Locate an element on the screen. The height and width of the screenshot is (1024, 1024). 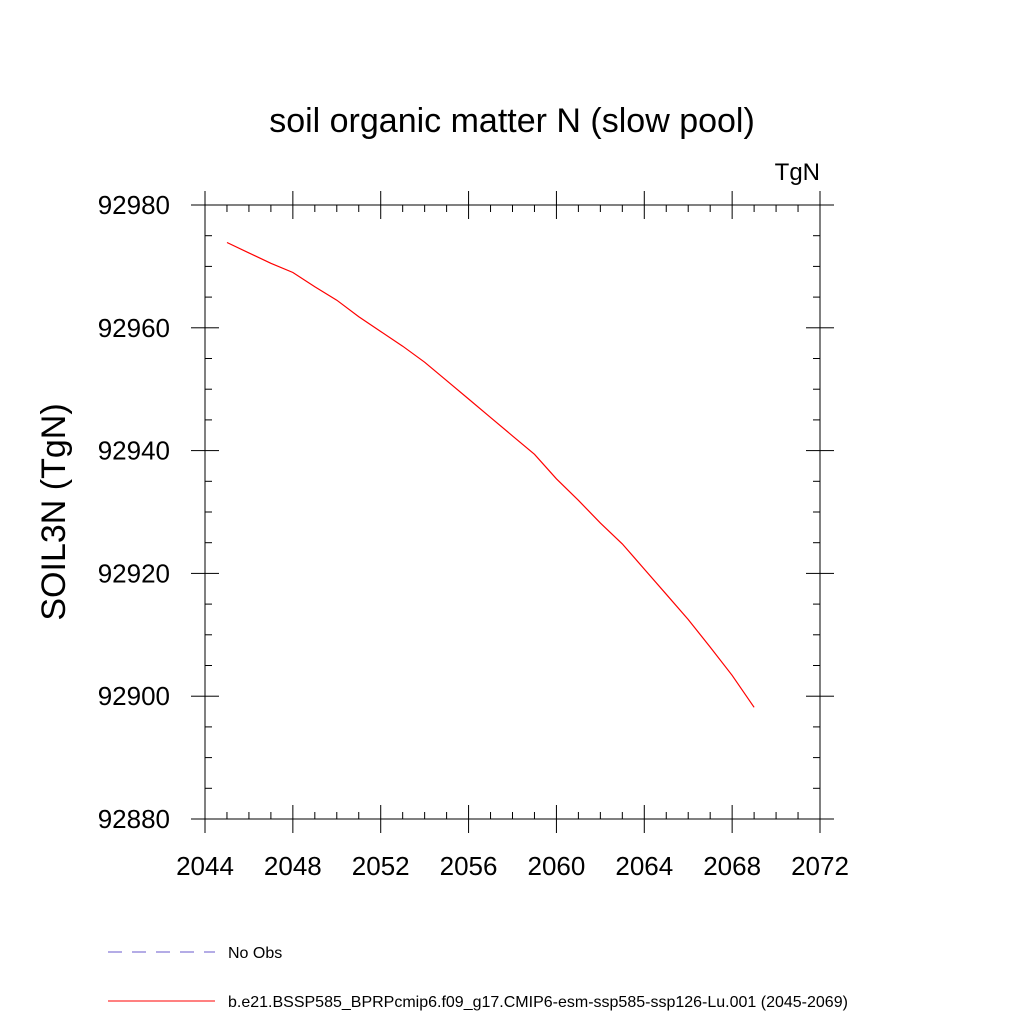
y-tick-label: 92900 is located at coordinates (134, 696).